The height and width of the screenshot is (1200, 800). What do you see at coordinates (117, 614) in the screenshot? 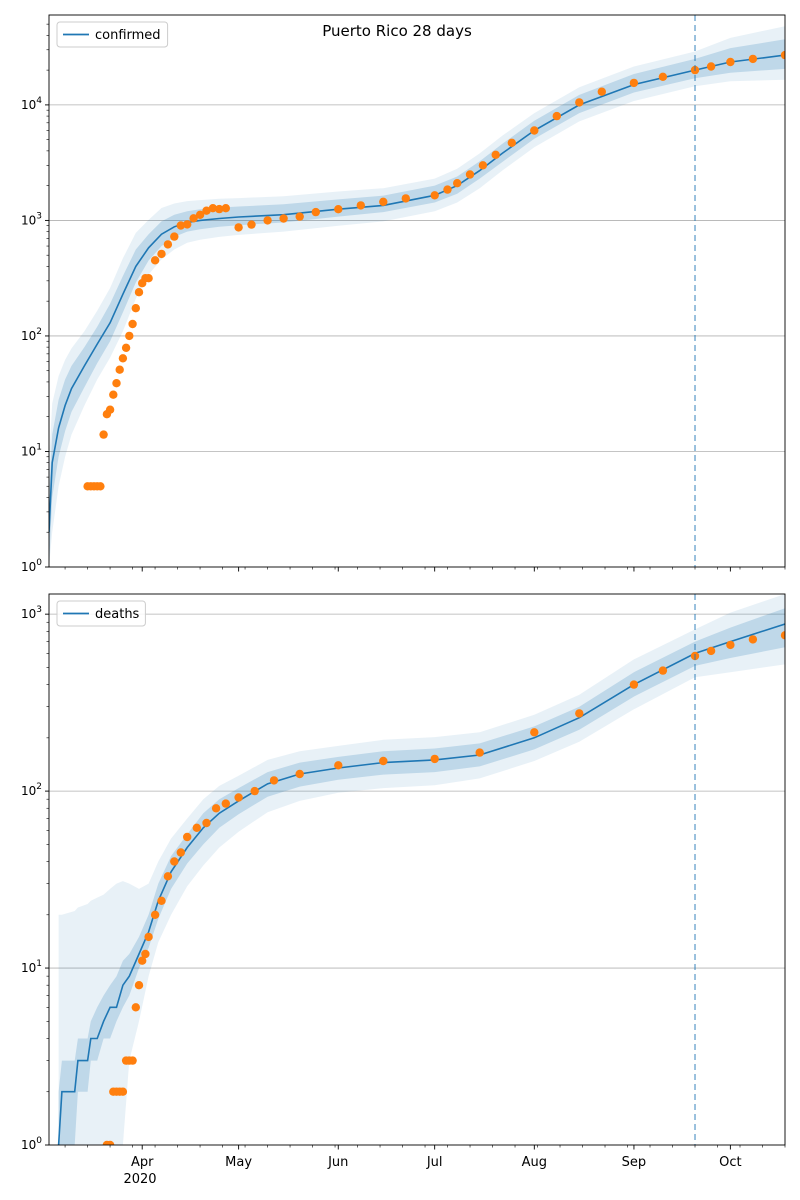
I see `legend-label: deaths` at bounding box center [117, 614].